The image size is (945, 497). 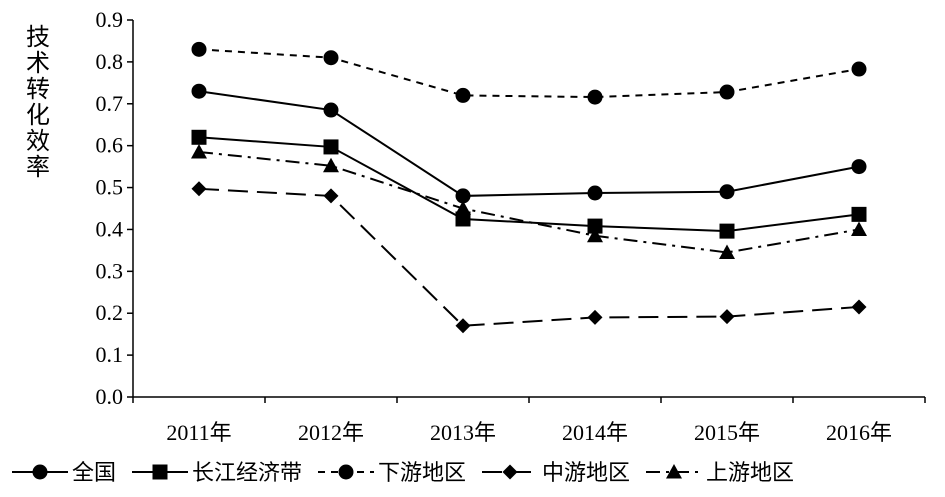 I want to click on y-tick-label: 0.2, so click(x=110, y=312).